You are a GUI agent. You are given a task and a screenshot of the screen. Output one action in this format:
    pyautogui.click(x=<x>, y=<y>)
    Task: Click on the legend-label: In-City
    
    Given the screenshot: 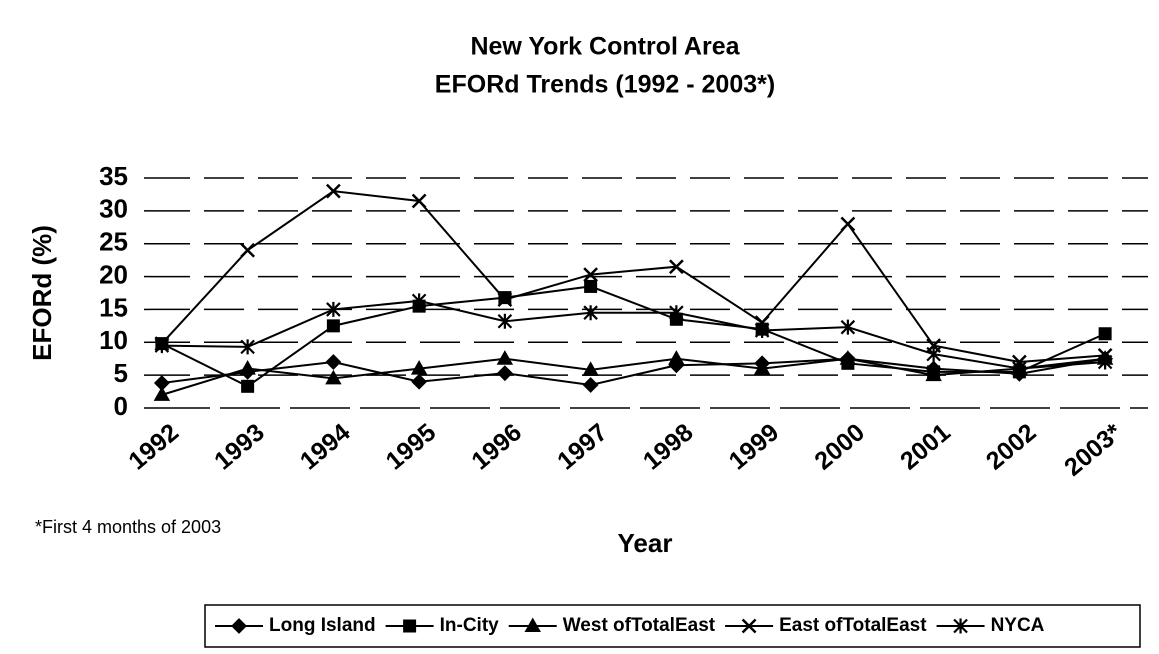 What is the action you would take?
    pyautogui.click(x=470, y=625)
    